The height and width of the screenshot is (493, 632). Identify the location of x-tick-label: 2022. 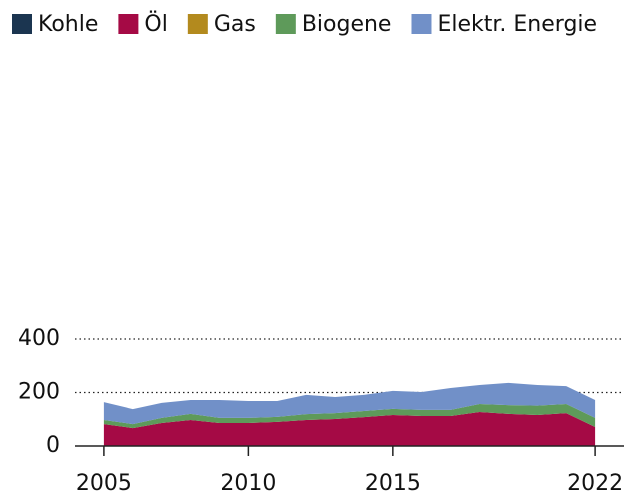
(595, 482).